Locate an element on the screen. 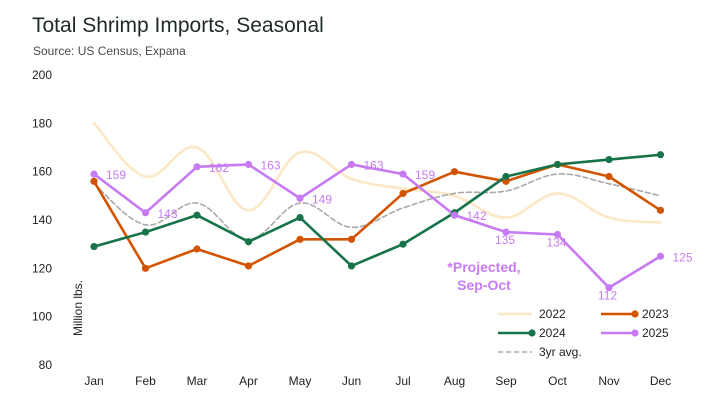  legend-label-2024: 2024 is located at coordinates (552, 333).